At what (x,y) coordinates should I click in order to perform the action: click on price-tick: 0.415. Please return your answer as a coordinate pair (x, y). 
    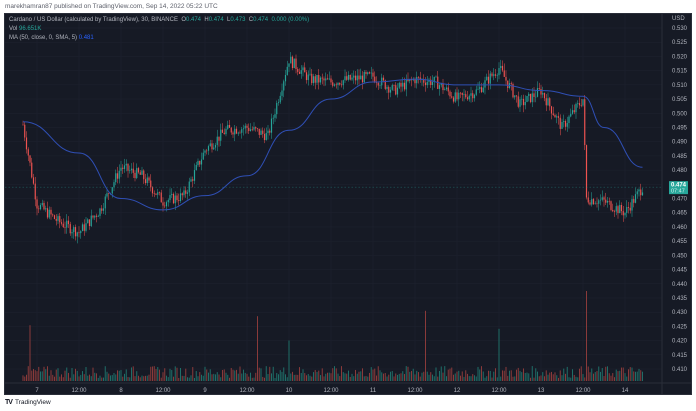
    Looking at the image, I should click on (680, 356).